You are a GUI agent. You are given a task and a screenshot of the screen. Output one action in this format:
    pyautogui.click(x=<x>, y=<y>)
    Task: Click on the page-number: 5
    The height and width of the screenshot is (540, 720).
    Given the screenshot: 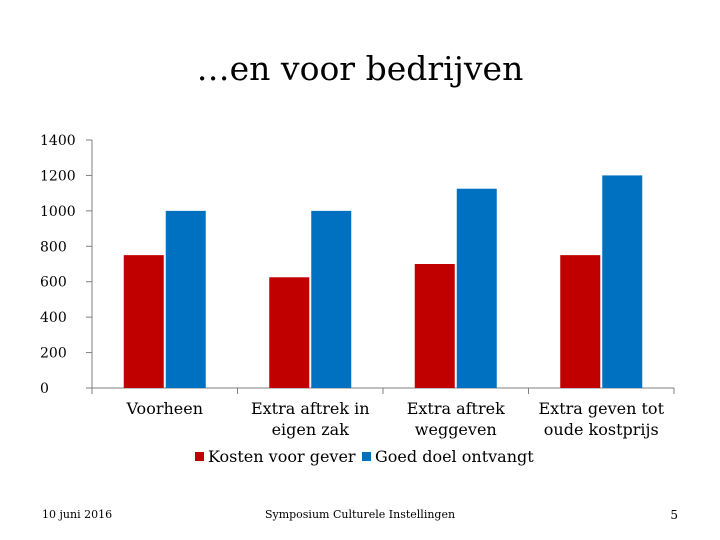 What is the action you would take?
    pyautogui.click(x=674, y=515)
    